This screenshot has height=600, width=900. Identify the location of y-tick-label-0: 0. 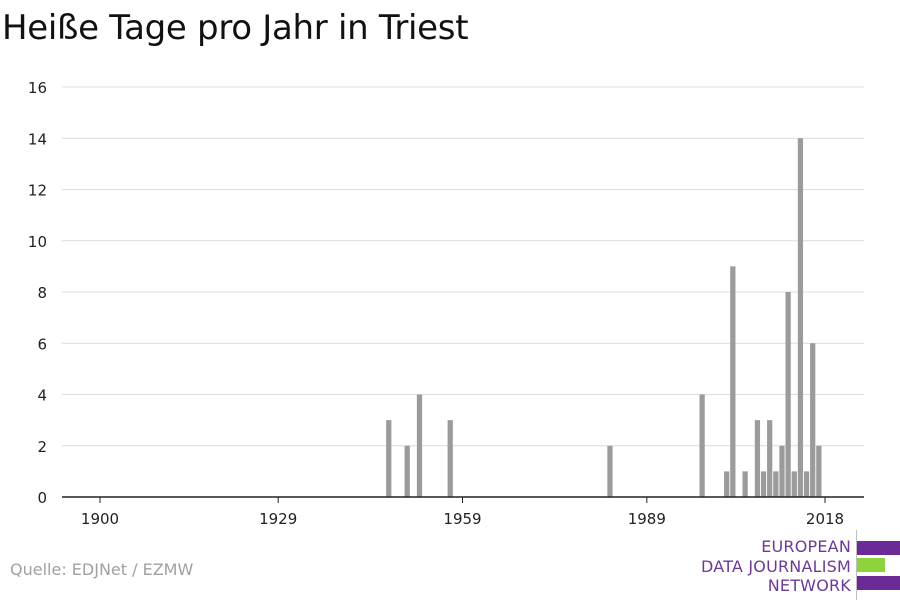
(42, 498).